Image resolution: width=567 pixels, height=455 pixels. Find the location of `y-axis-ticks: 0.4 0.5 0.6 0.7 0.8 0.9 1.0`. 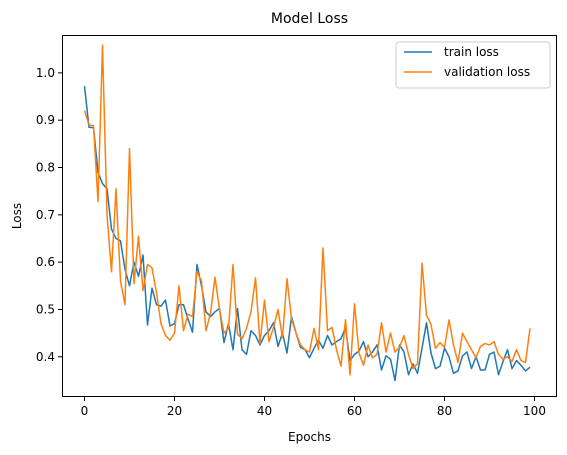

y-axis-ticks: 0.4 0.5 0.6 0.7 0.8 0.9 1.0 is located at coordinates (49, 215).